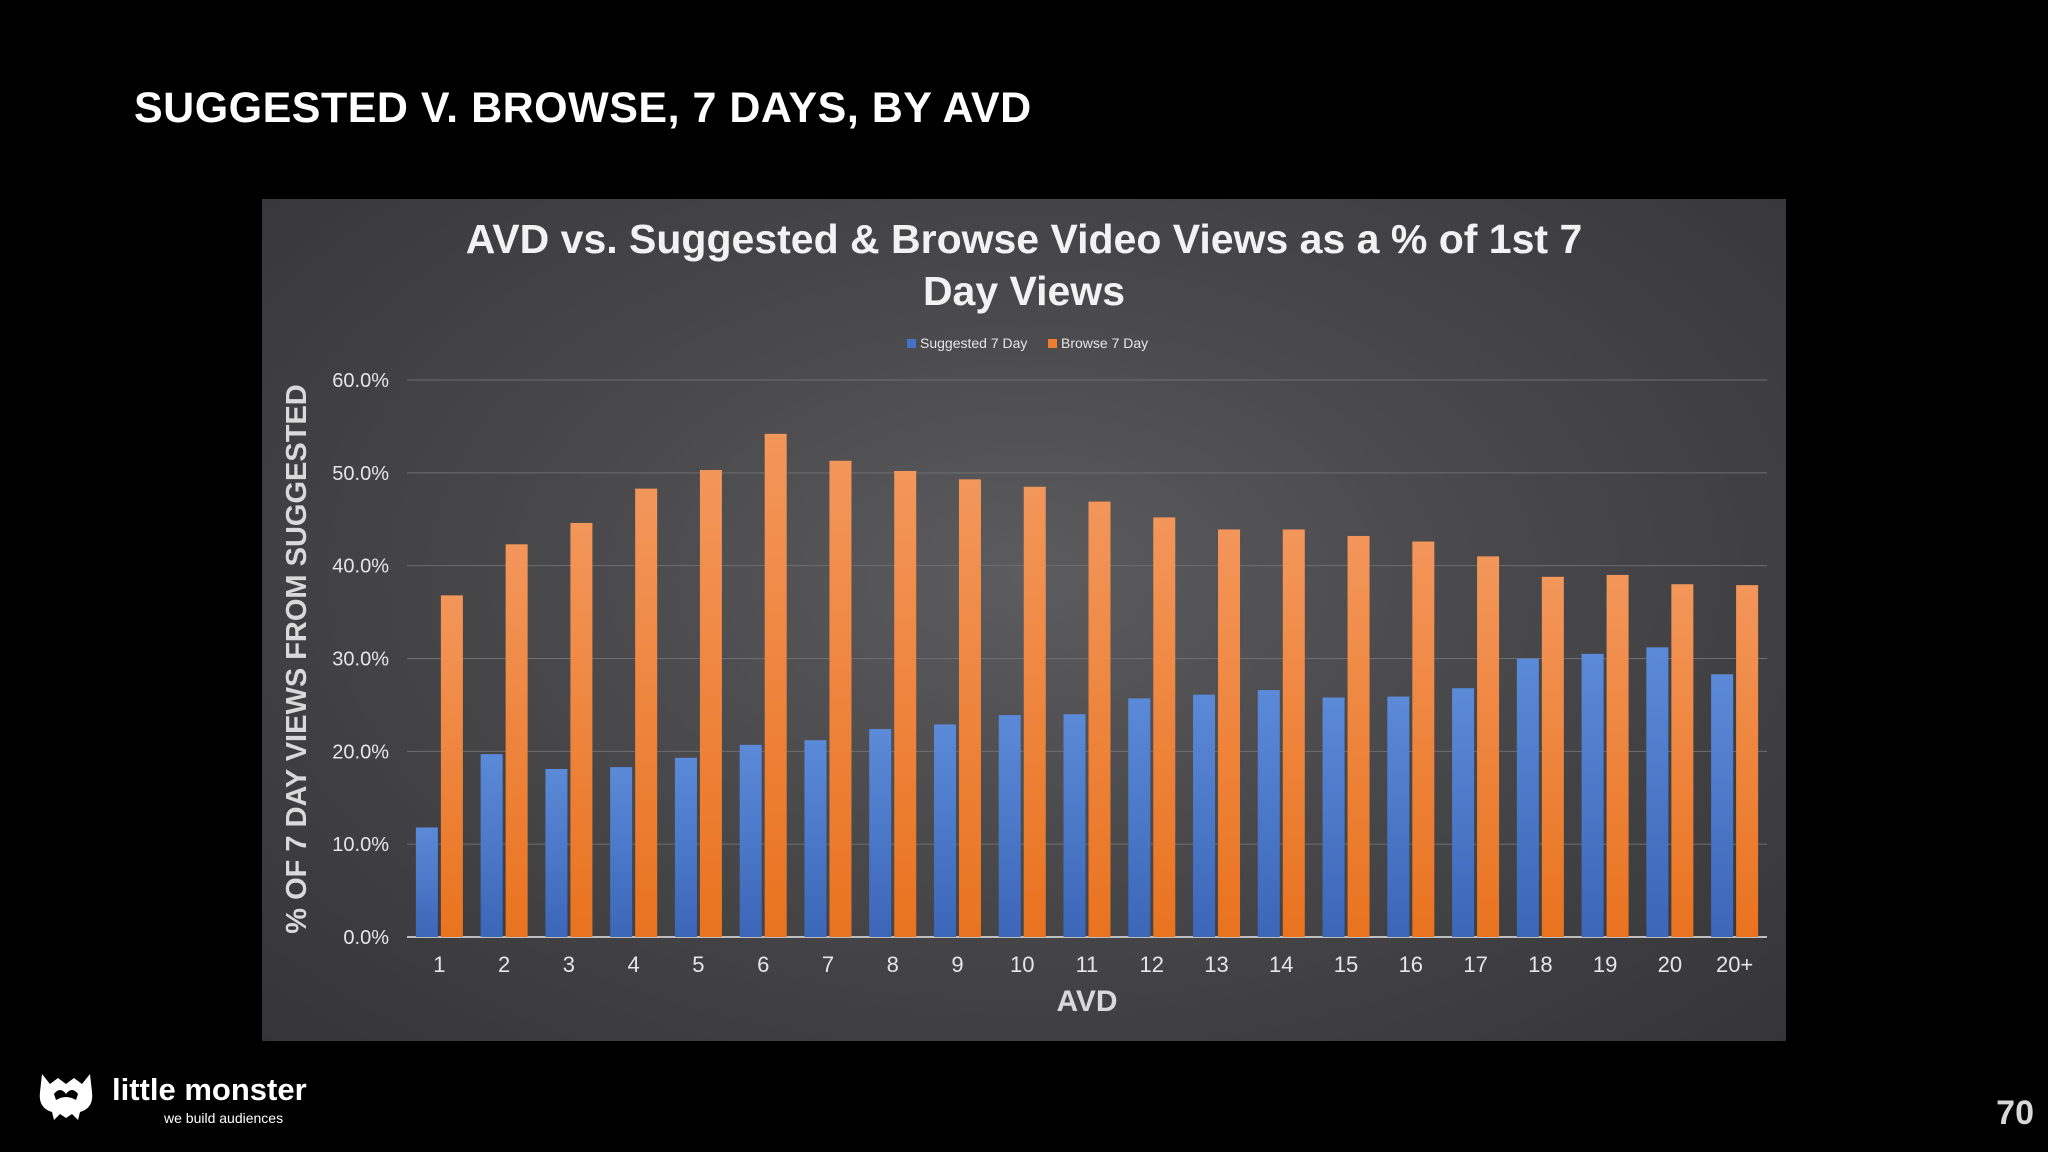 The height and width of the screenshot is (1152, 2048). I want to click on slide-title: SUGGESTED V. BROWSE, 7 DAYS, BY AVD, so click(583, 108).